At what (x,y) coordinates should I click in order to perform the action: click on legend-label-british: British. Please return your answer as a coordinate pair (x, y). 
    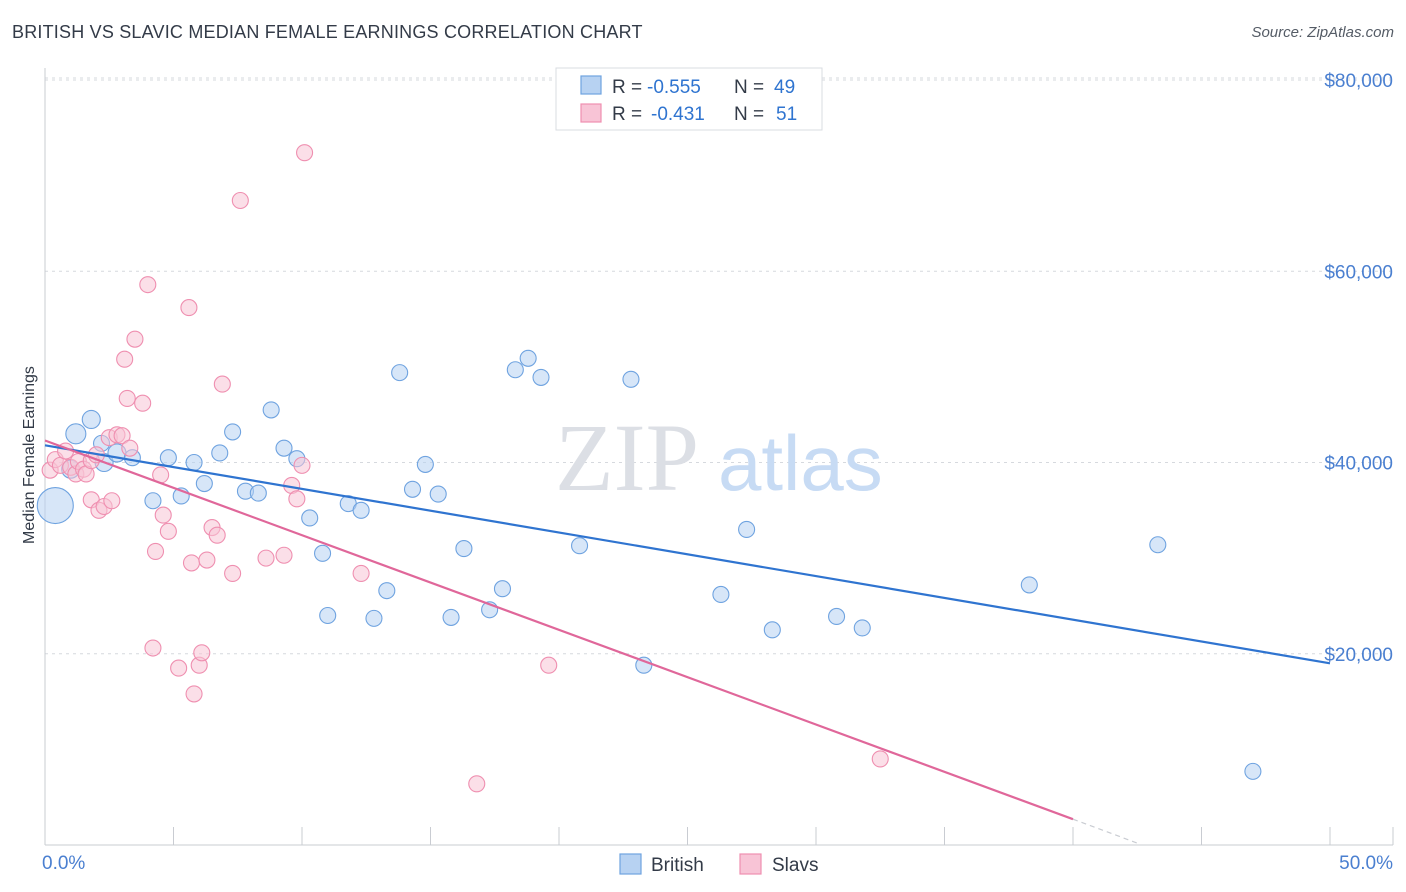
    Looking at the image, I should click on (677, 865).